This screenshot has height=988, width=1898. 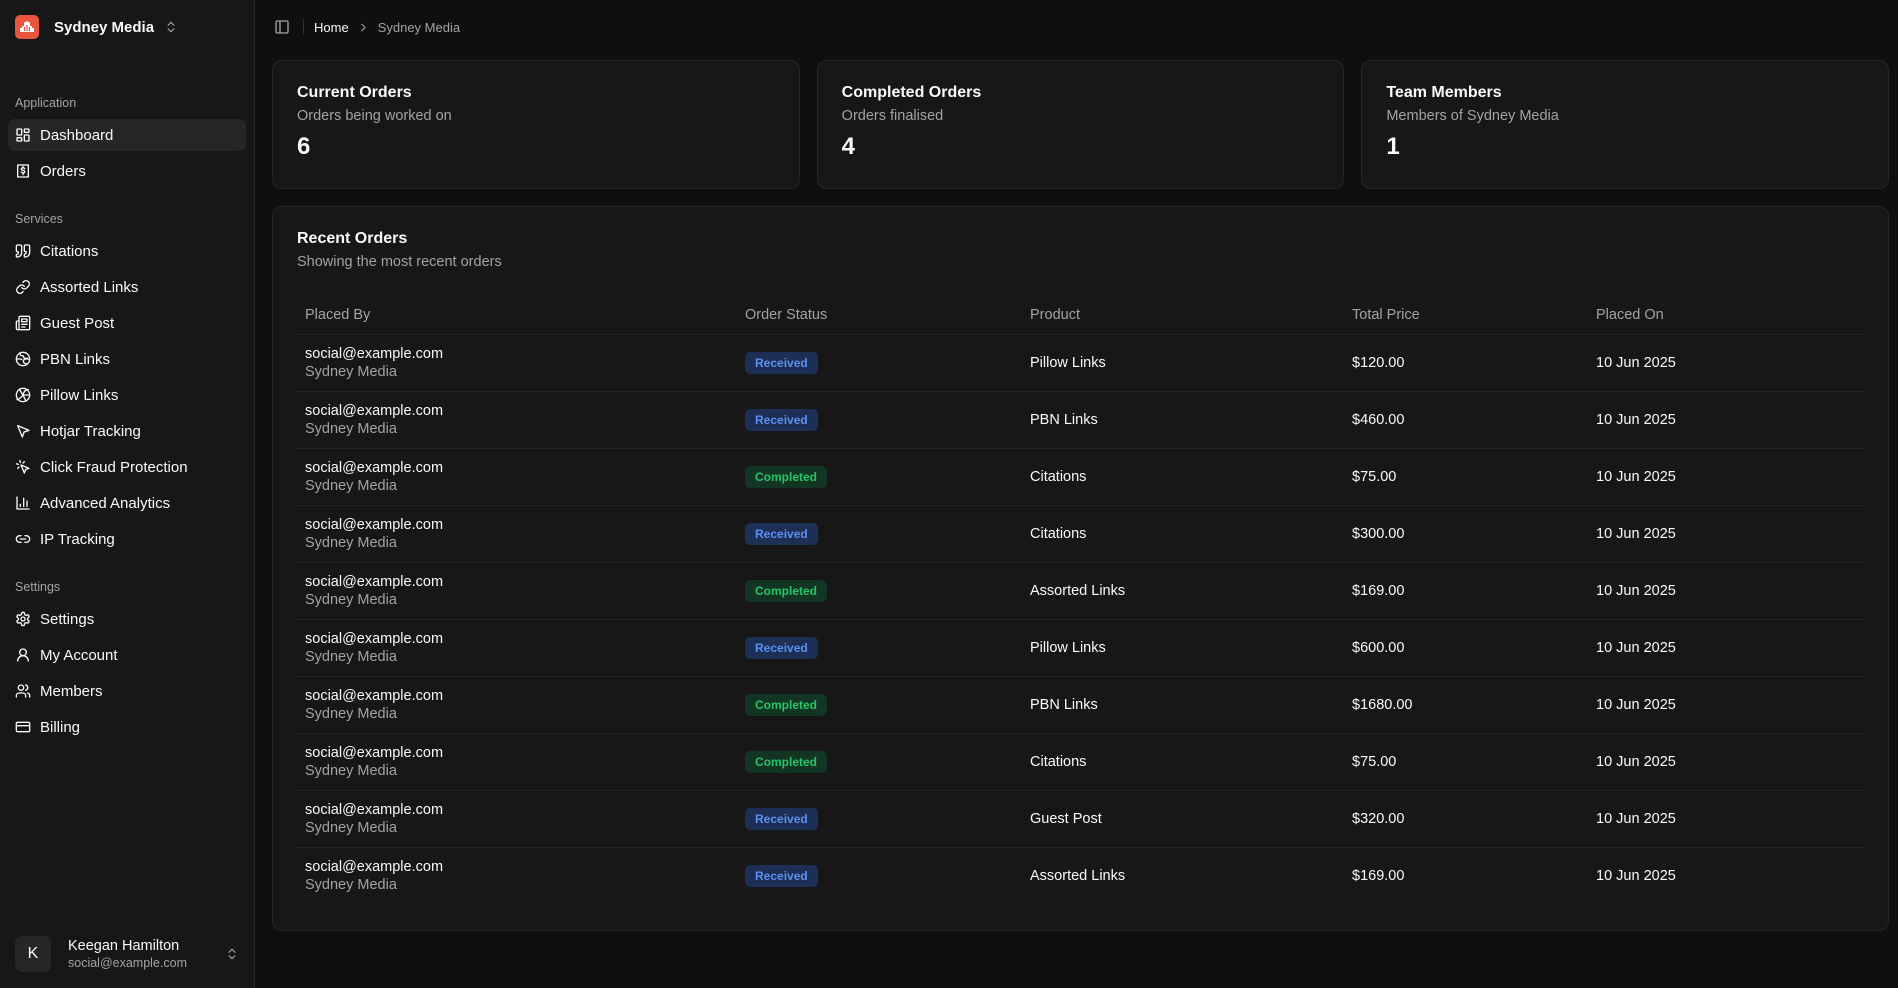 I want to click on user-menu: K Keegan Hamilton social@example.com, so click(x=127, y=954).